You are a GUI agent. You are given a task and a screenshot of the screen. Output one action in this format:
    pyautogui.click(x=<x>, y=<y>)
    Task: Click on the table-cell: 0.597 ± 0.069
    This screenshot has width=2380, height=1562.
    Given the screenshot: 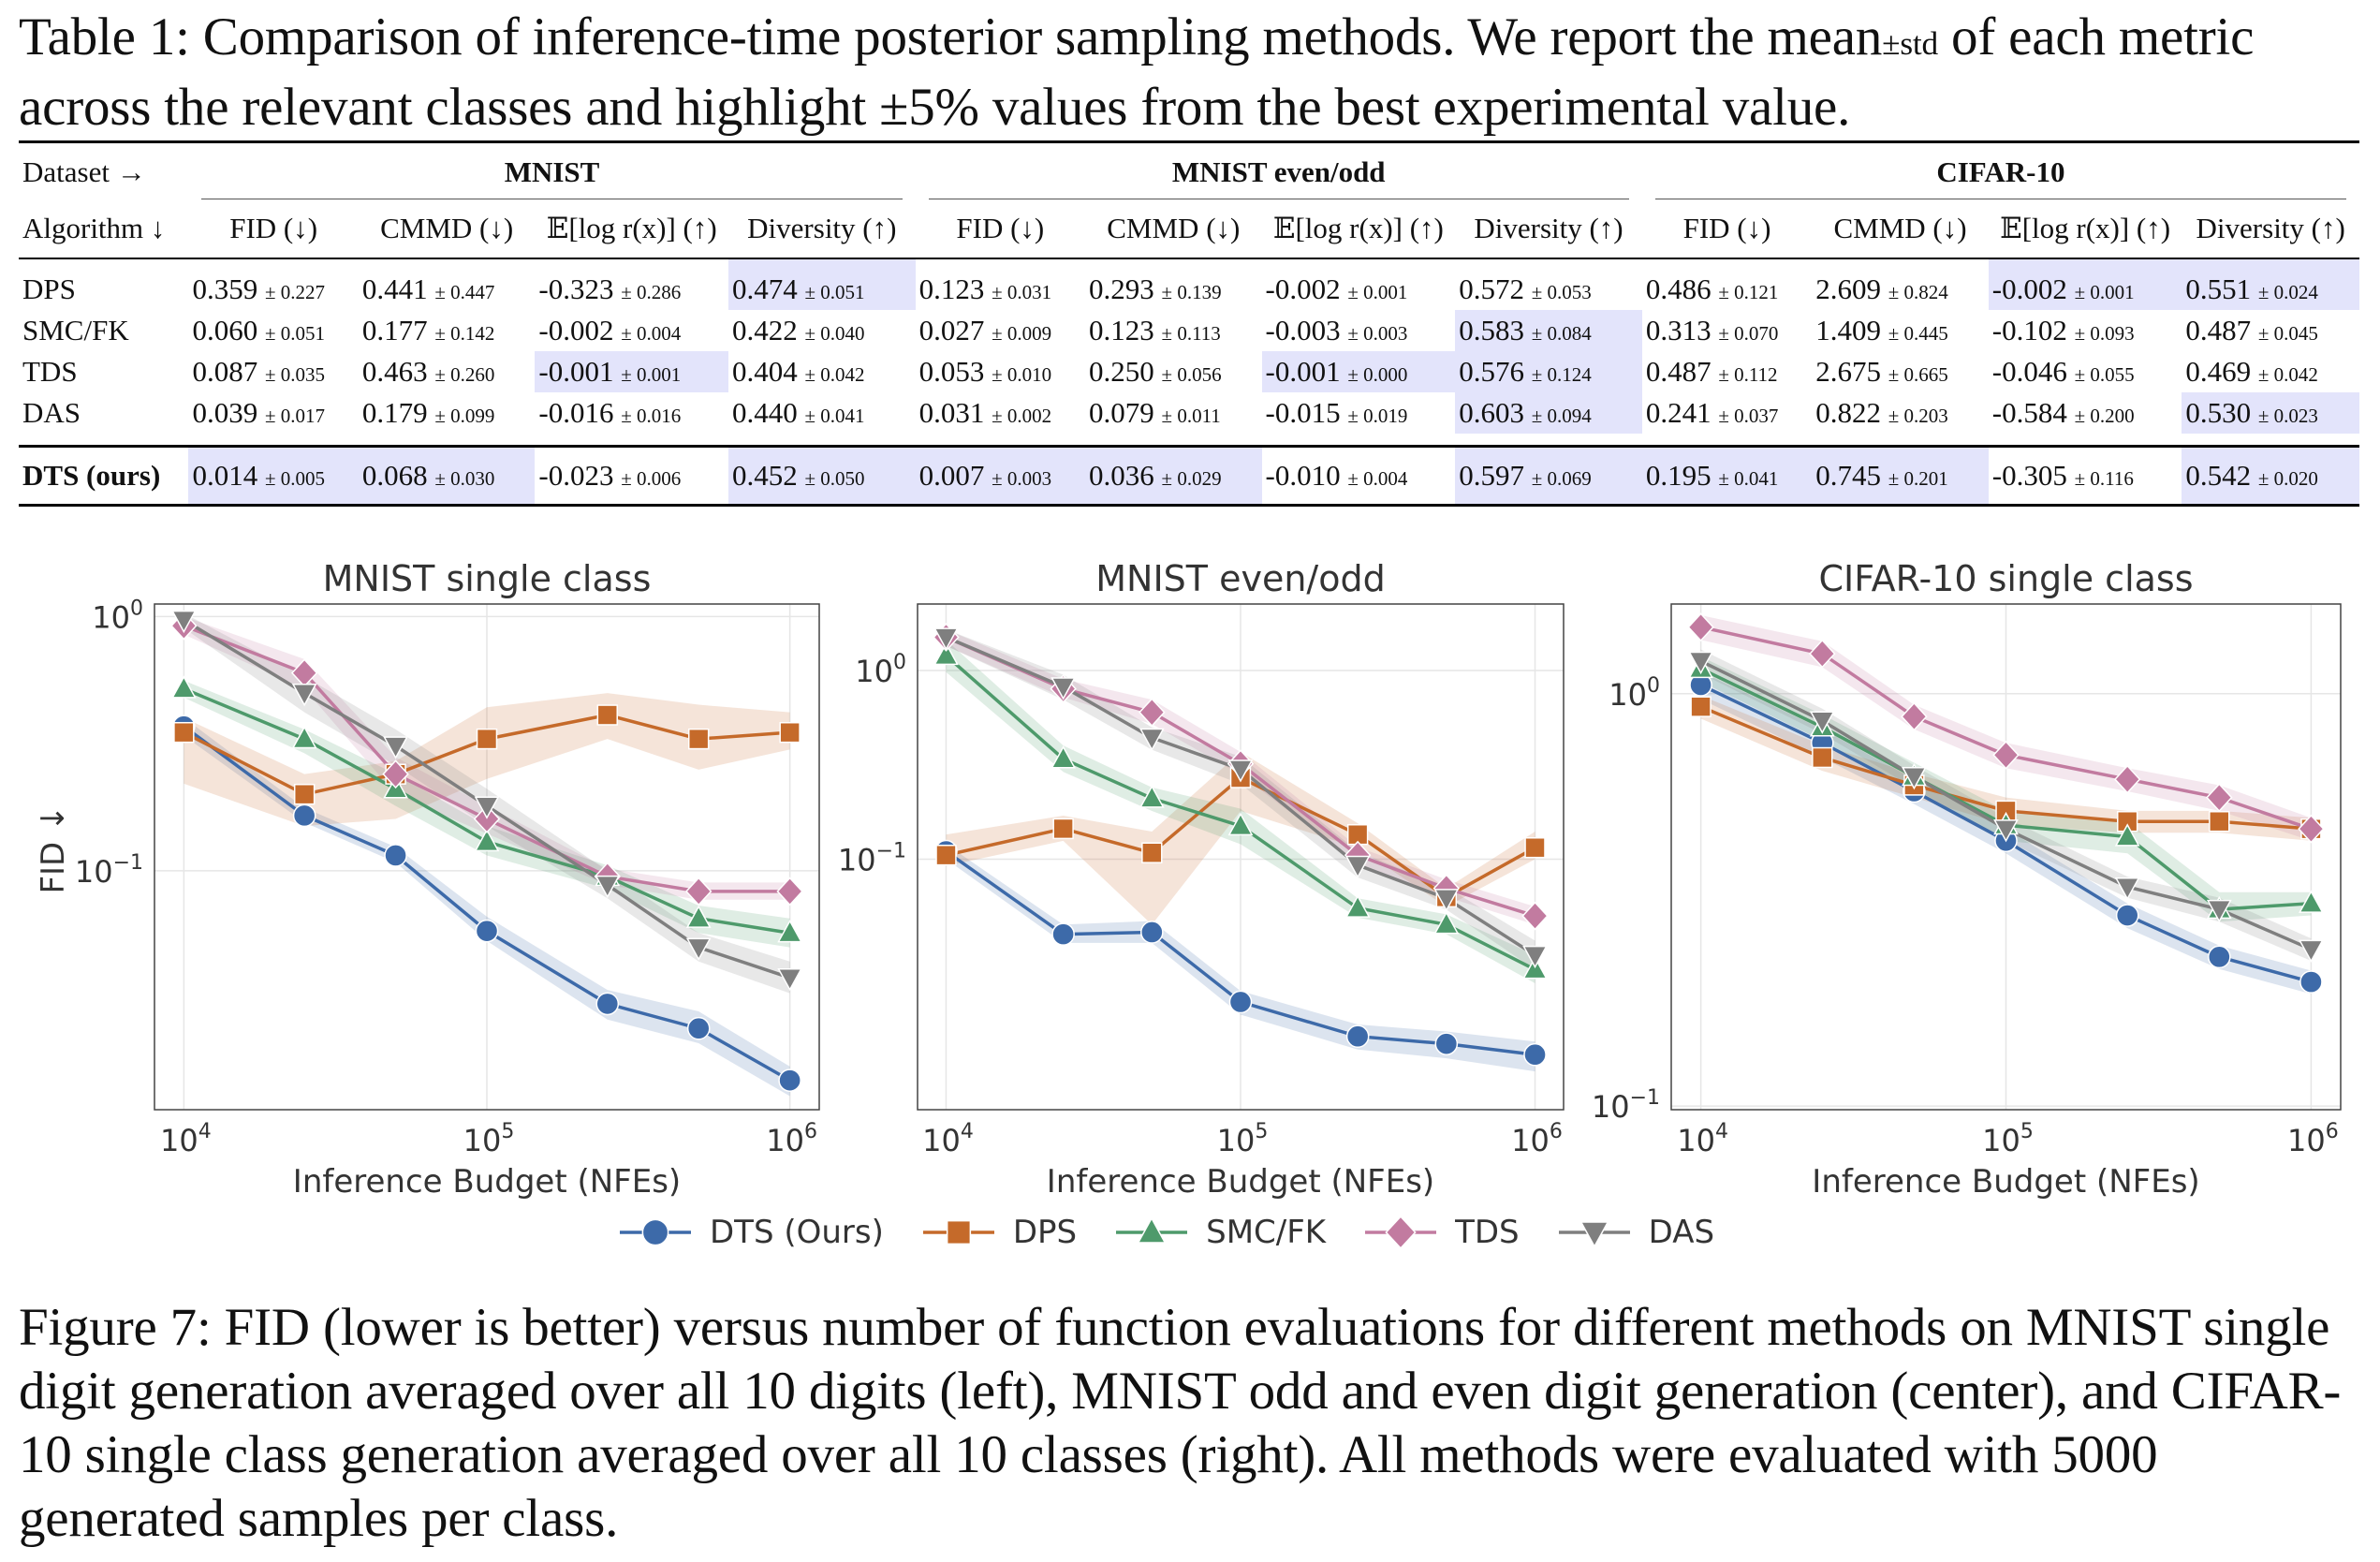 What is the action you would take?
    pyautogui.click(x=1548, y=476)
    